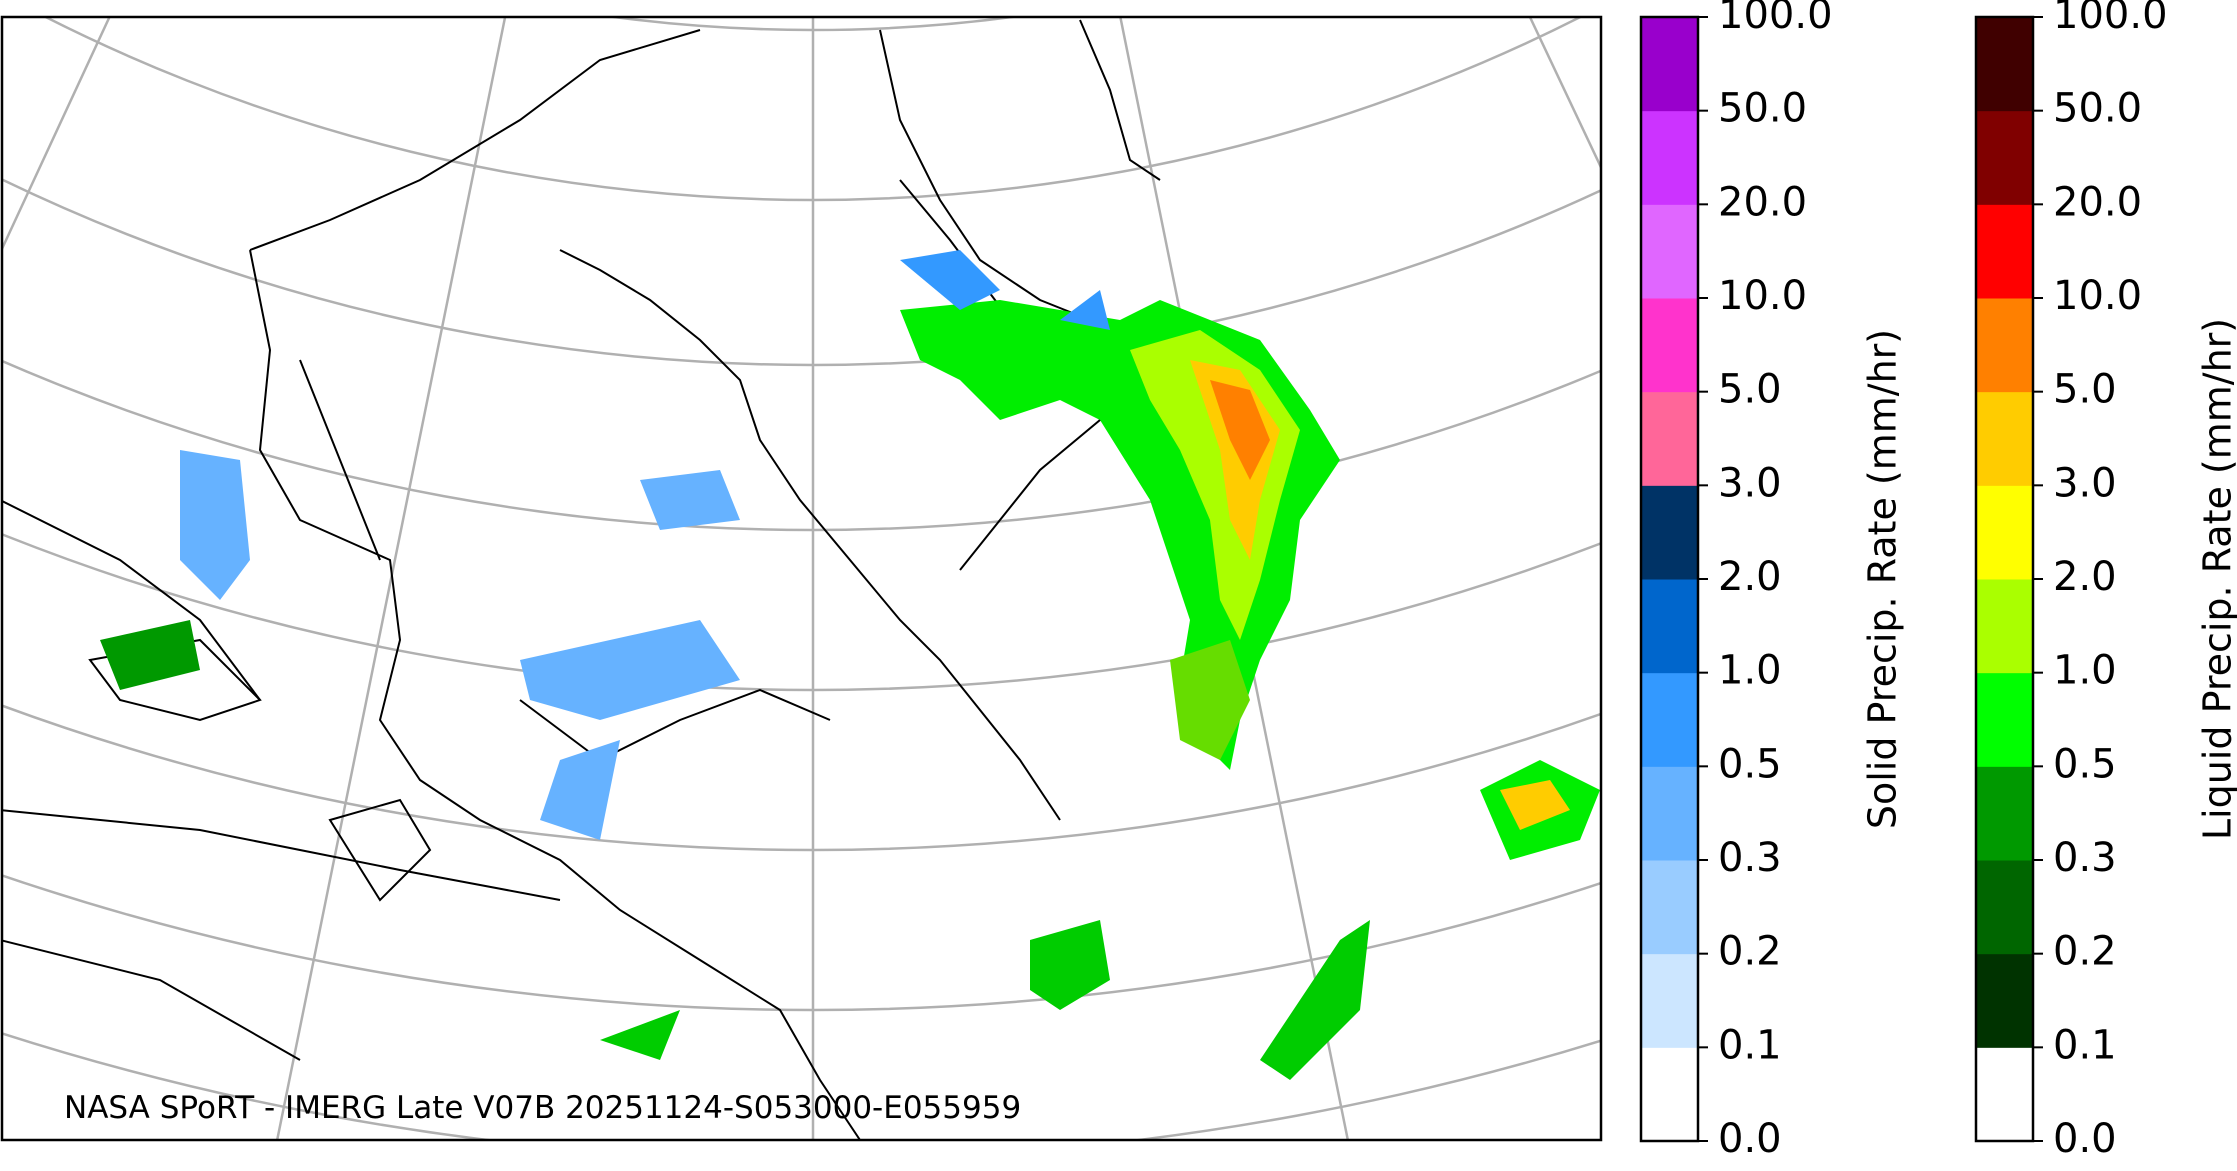 The height and width of the screenshot is (1171, 2237). Describe the element at coordinates (1883, 579) in the screenshot. I see `colorbar-label: Solid Precip. Rate (mm/hr)` at that location.